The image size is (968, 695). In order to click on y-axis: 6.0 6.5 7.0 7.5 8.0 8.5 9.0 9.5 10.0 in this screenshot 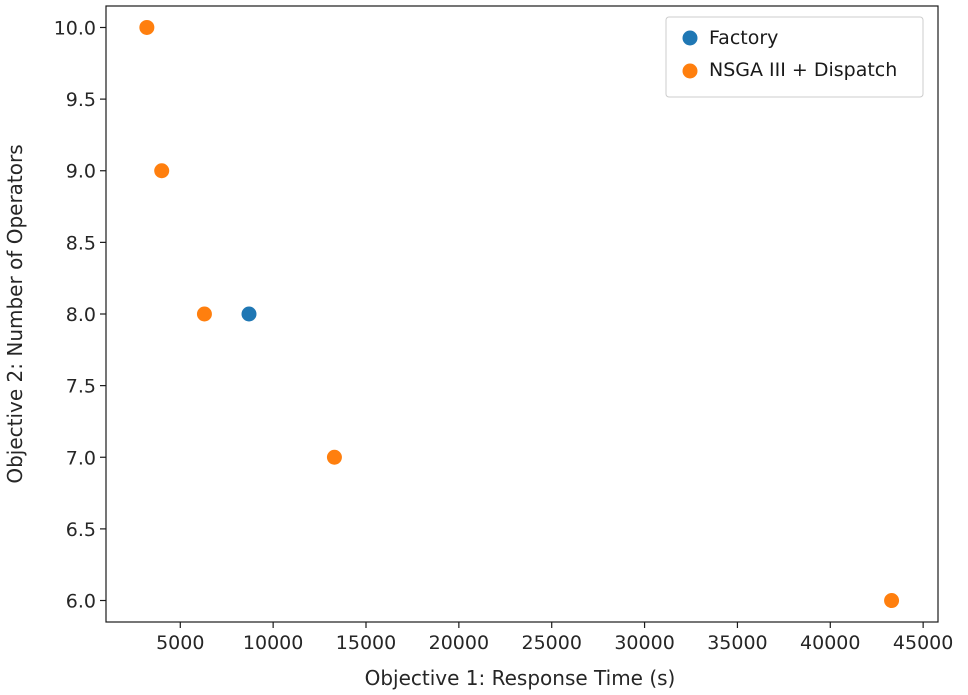, I will do `click(80, 315)`.